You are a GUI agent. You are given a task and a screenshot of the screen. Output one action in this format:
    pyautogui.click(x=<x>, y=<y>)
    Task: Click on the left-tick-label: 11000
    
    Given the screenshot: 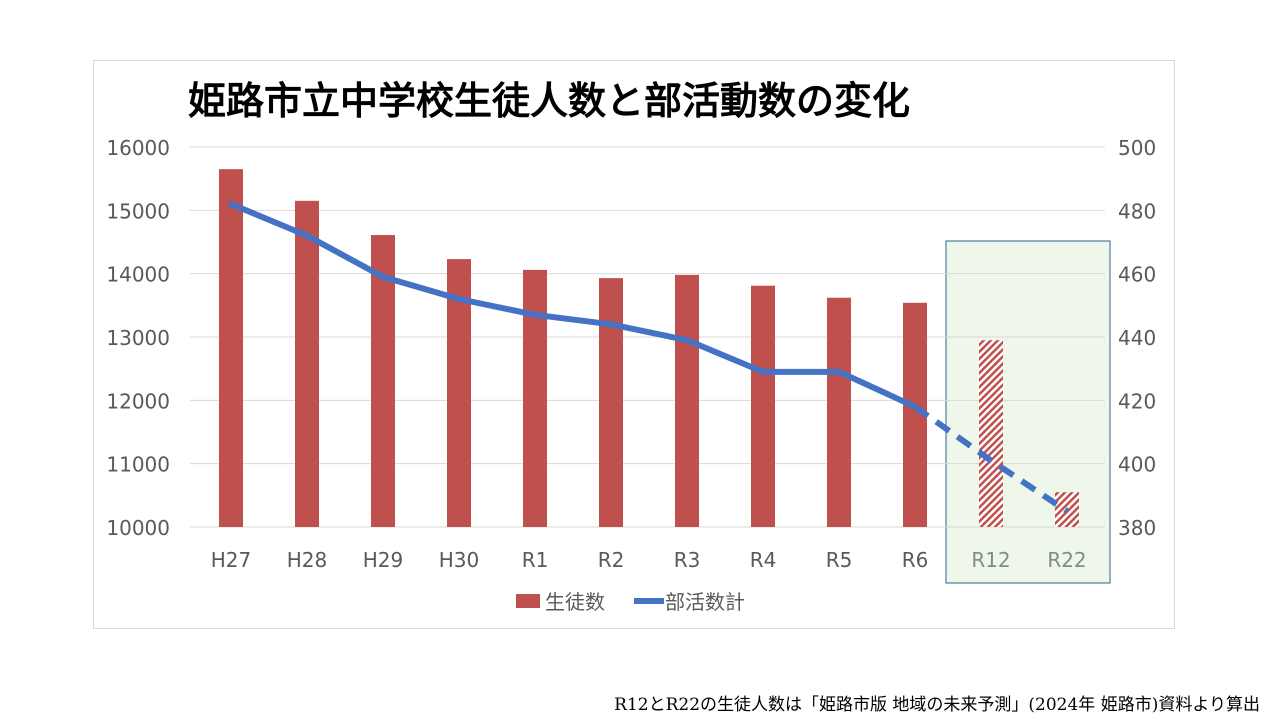 What is the action you would take?
    pyautogui.click(x=138, y=465)
    